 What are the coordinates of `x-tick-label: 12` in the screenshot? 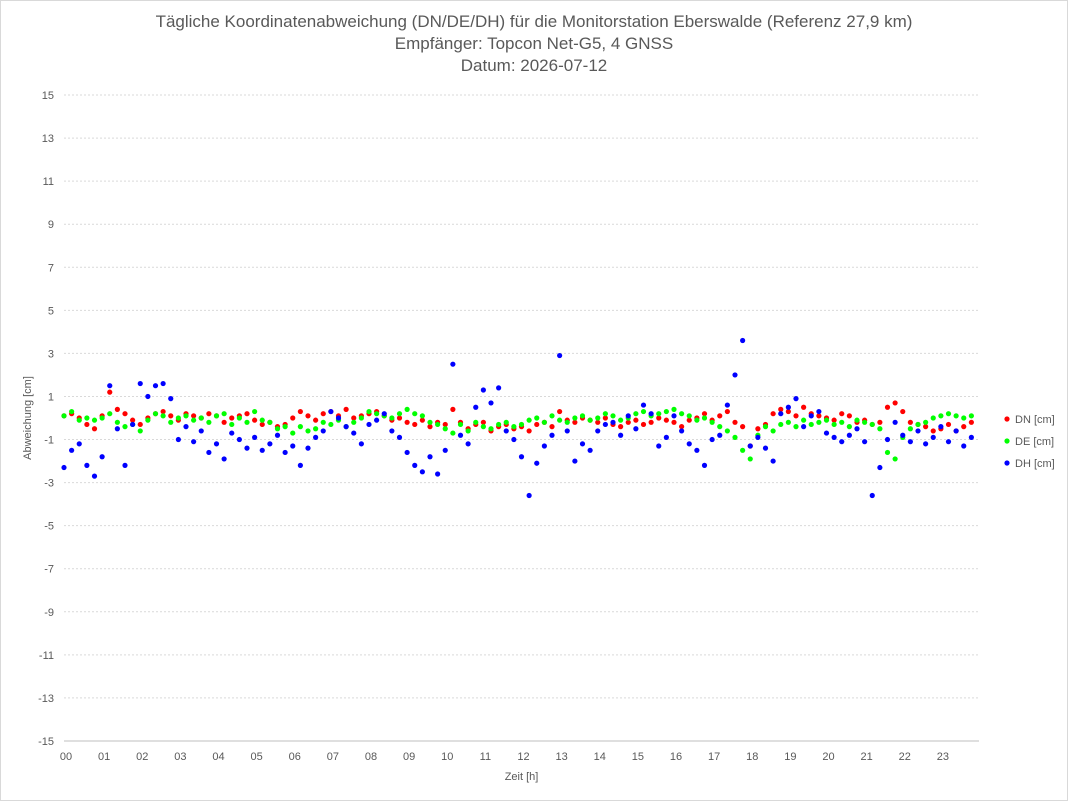 It's located at (523, 757).